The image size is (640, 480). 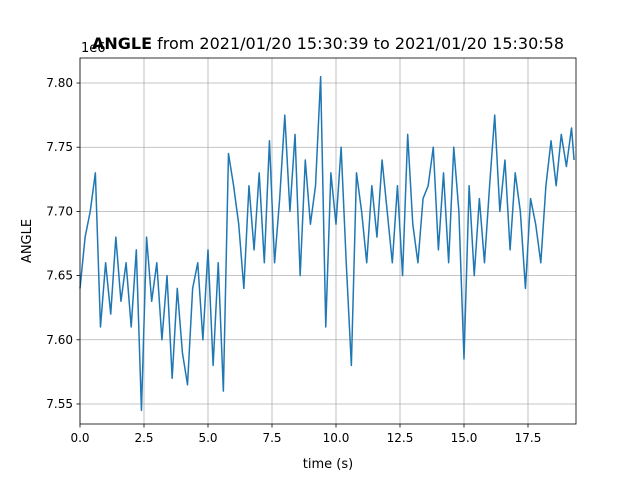 What do you see at coordinates (400, 438) in the screenshot?
I see `x-tick-label: 12.5` at bounding box center [400, 438].